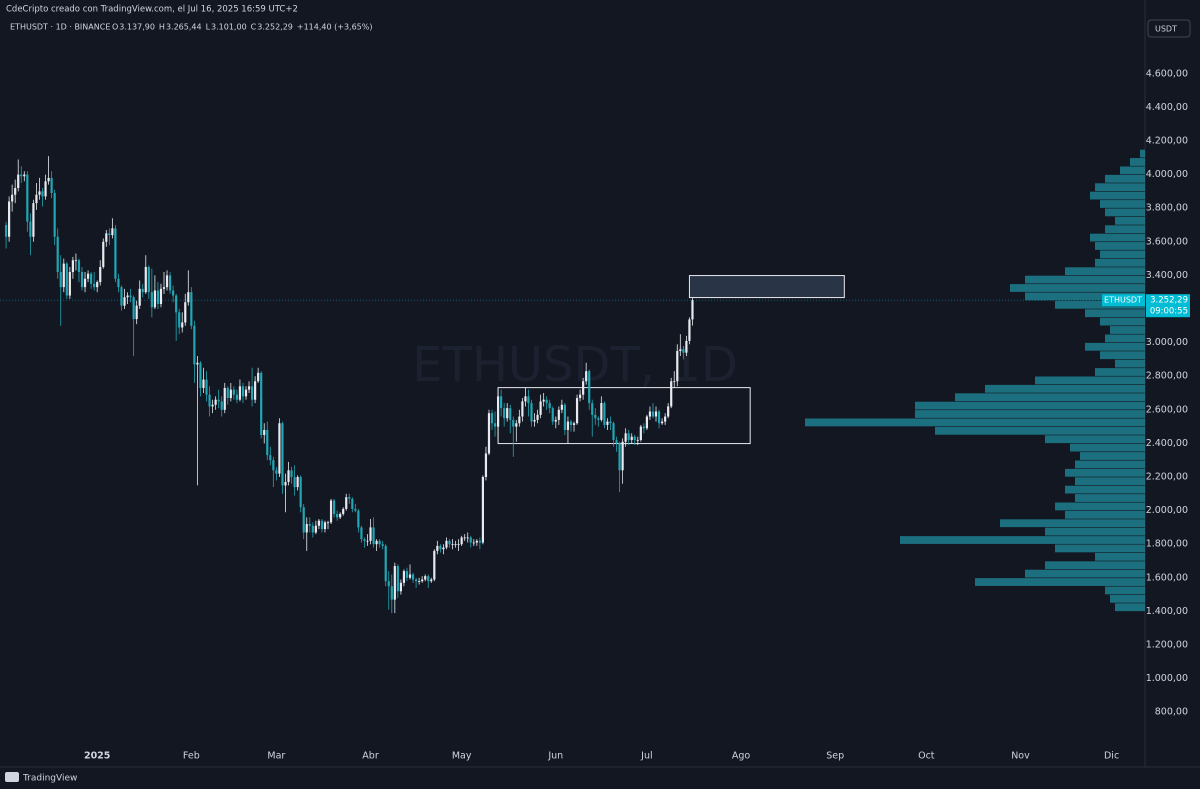 The height and width of the screenshot is (789, 1200). Describe the element at coordinates (1111, 756) in the screenshot. I see `x-tick-label: Dic` at that location.